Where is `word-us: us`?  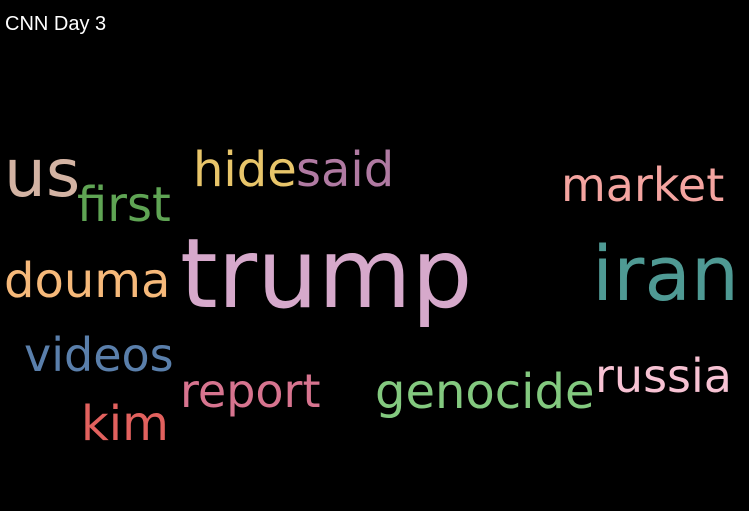 word-us: us is located at coordinates (42, 173).